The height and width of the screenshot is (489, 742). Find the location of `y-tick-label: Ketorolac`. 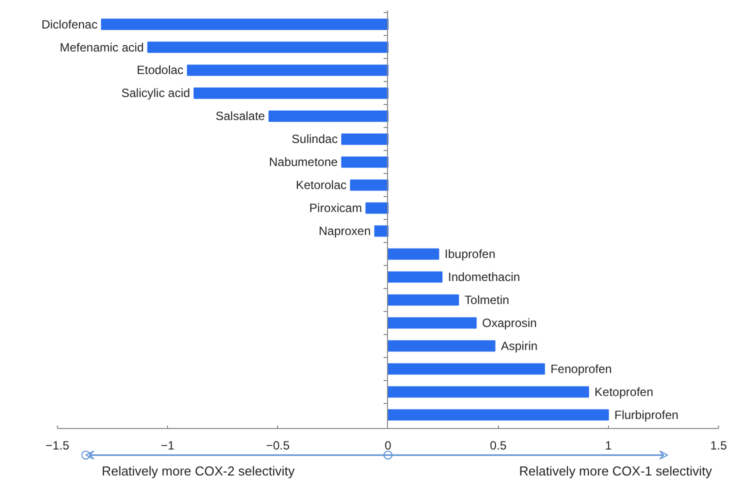

y-tick-label: Ketorolac is located at coordinates (321, 185).